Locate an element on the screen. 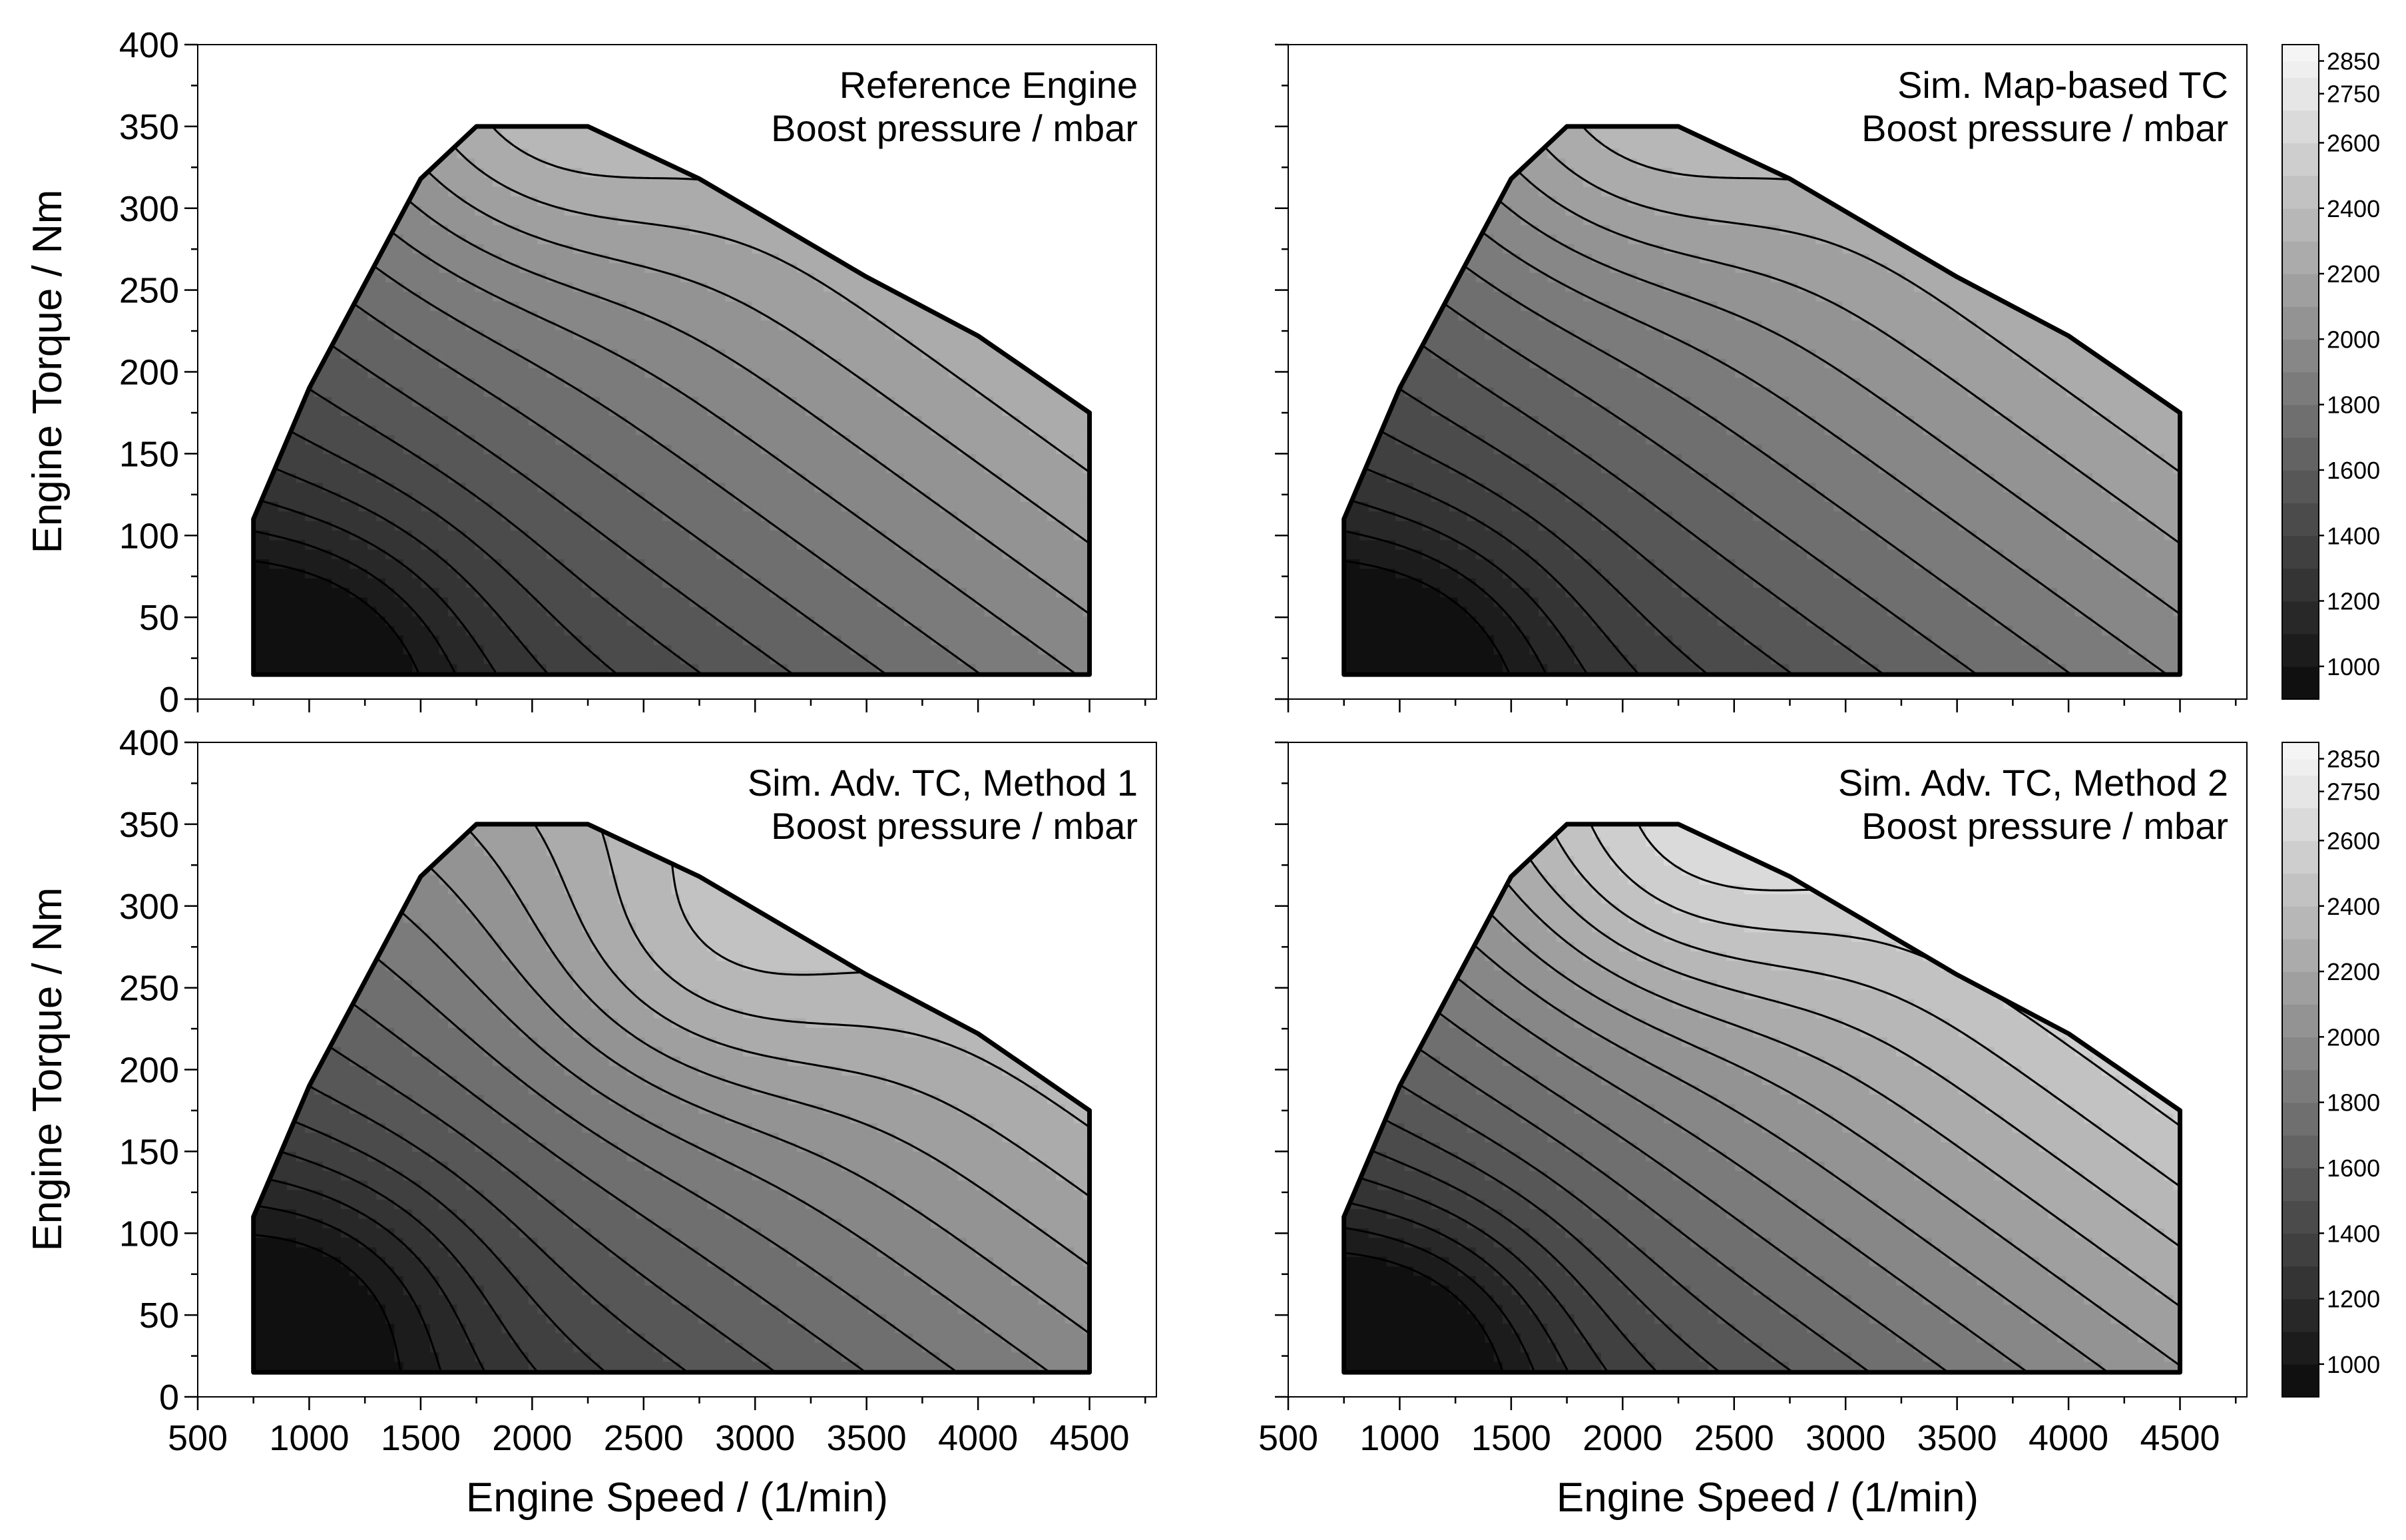 Image resolution: width=2406 pixels, height=1540 pixels. colorbar-frame is located at coordinates (2300, 1070).